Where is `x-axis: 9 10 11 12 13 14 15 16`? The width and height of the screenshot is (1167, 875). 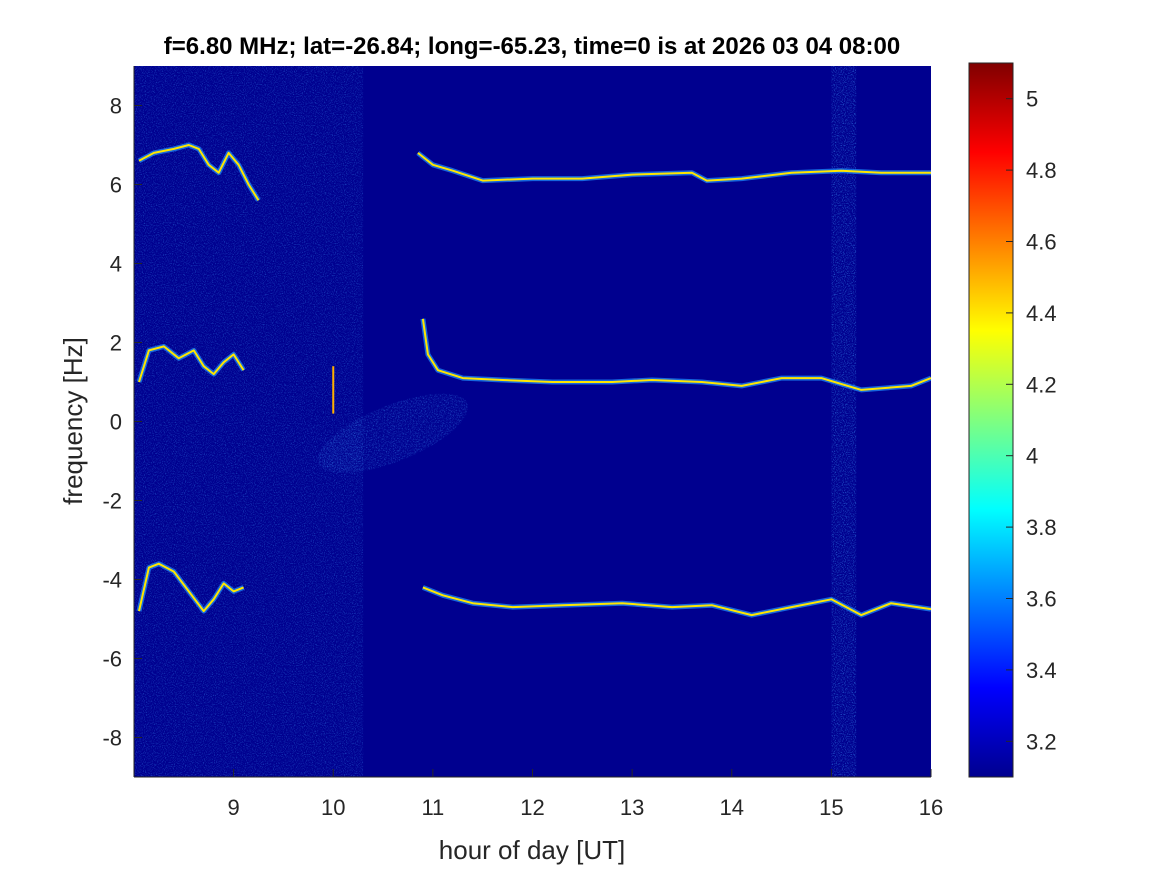 x-axis: 9 10 11 12 13 14 15 16 is located at coordinates (538, 794).